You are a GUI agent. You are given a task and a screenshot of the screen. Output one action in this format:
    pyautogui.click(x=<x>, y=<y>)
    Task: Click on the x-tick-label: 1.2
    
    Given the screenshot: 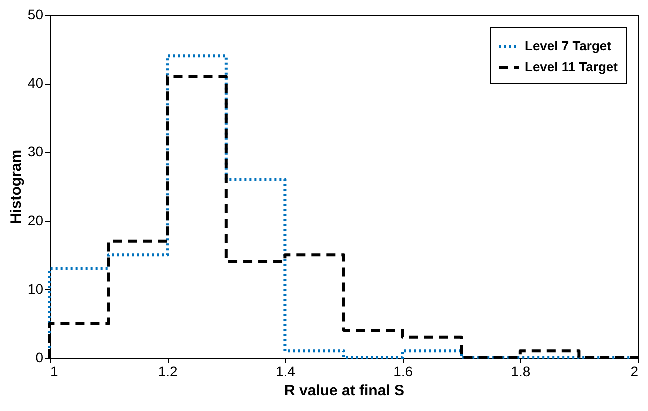 What is the action you would take?
    pyautogui.click(x=168, y=372)
    